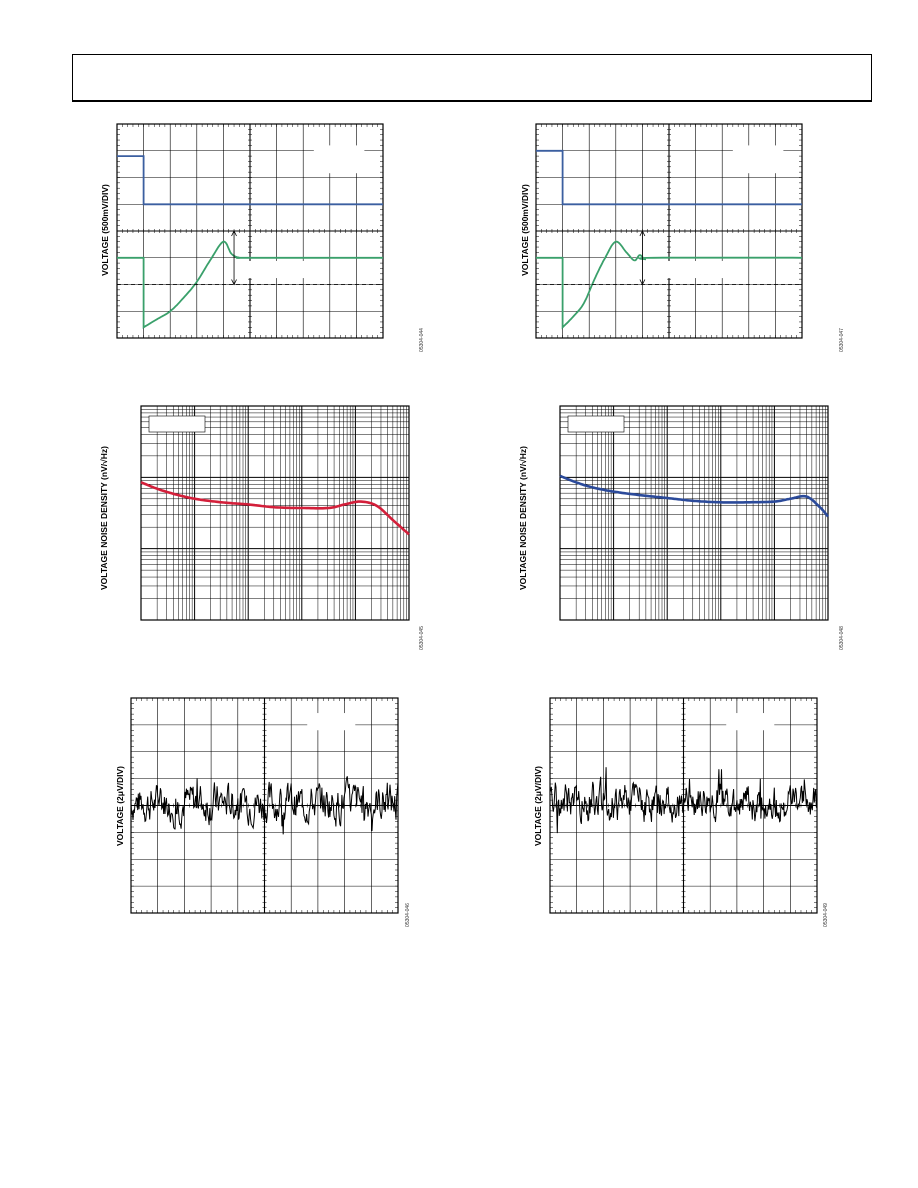 This screenshot has width=918, height=1188. Describe the element at coordinates (842, 638) in the screenshot. I see `figure-id: 05304-048` at that location.